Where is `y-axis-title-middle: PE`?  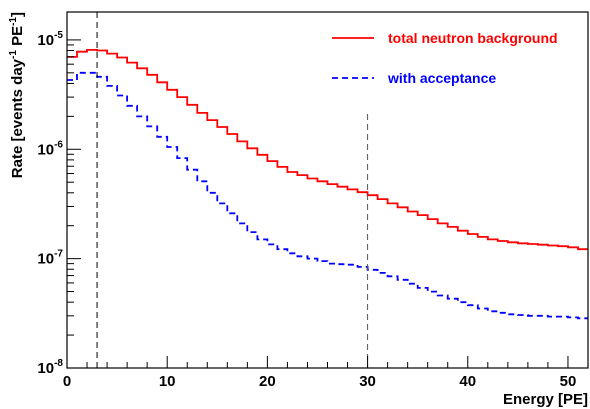 y-axis-title-middle: PE is located at coordinates (17, 38).